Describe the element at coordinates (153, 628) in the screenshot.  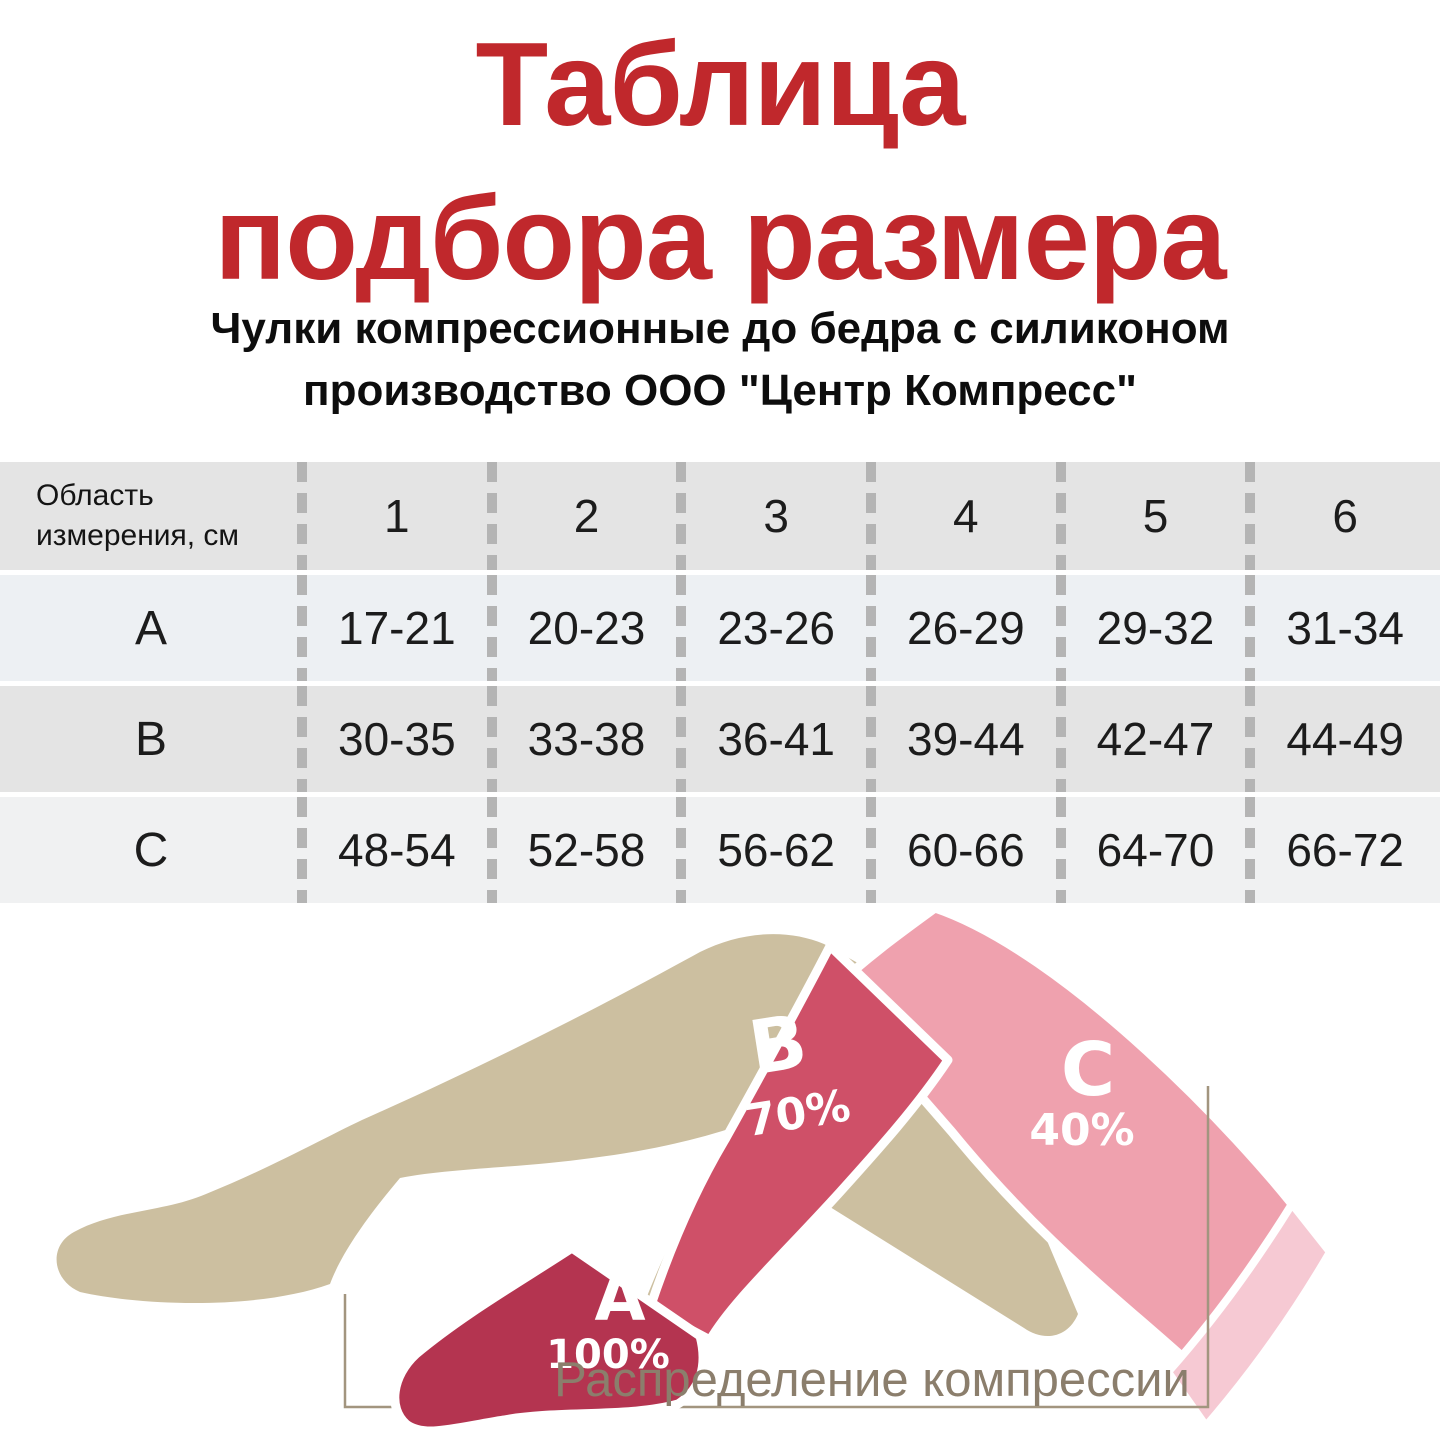
I see `row-a-label: A` at that location.